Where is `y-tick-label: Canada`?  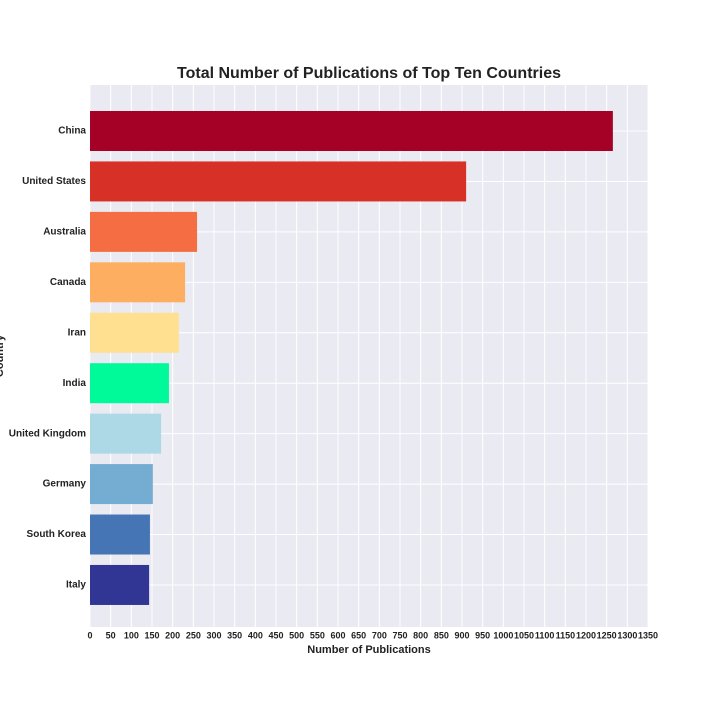 y-tick-label: Canada is located at coordinates (68, 282).